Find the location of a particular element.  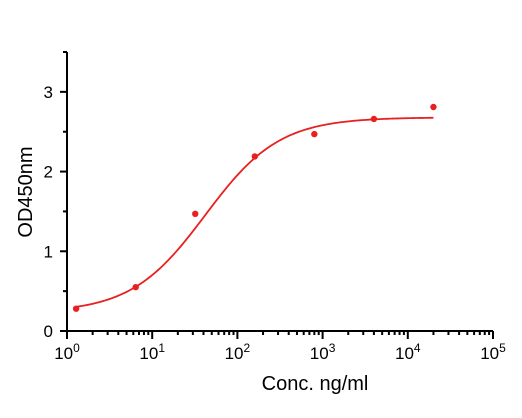

x-axis-title: Conc. ng/ml is located at coordinates (315, 384).